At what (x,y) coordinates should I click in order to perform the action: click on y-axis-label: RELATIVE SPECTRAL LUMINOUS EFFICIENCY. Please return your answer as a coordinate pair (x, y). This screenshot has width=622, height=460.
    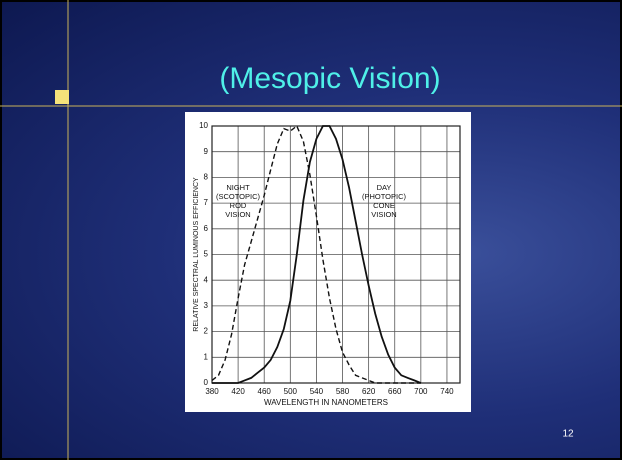
    Looking at the image, I should click on (196, 254).